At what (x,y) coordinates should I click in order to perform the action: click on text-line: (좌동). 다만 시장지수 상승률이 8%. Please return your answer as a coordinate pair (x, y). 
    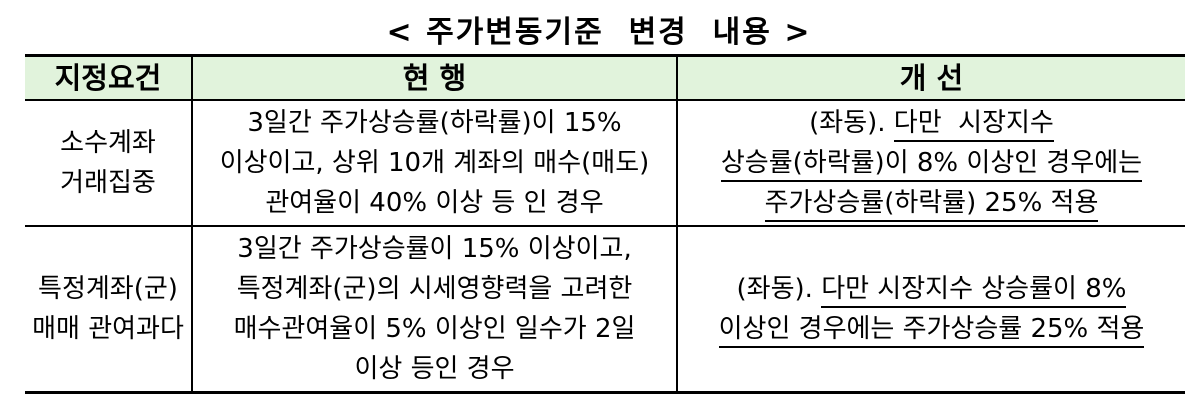
    Looking at the image, I should click on (931, 289).